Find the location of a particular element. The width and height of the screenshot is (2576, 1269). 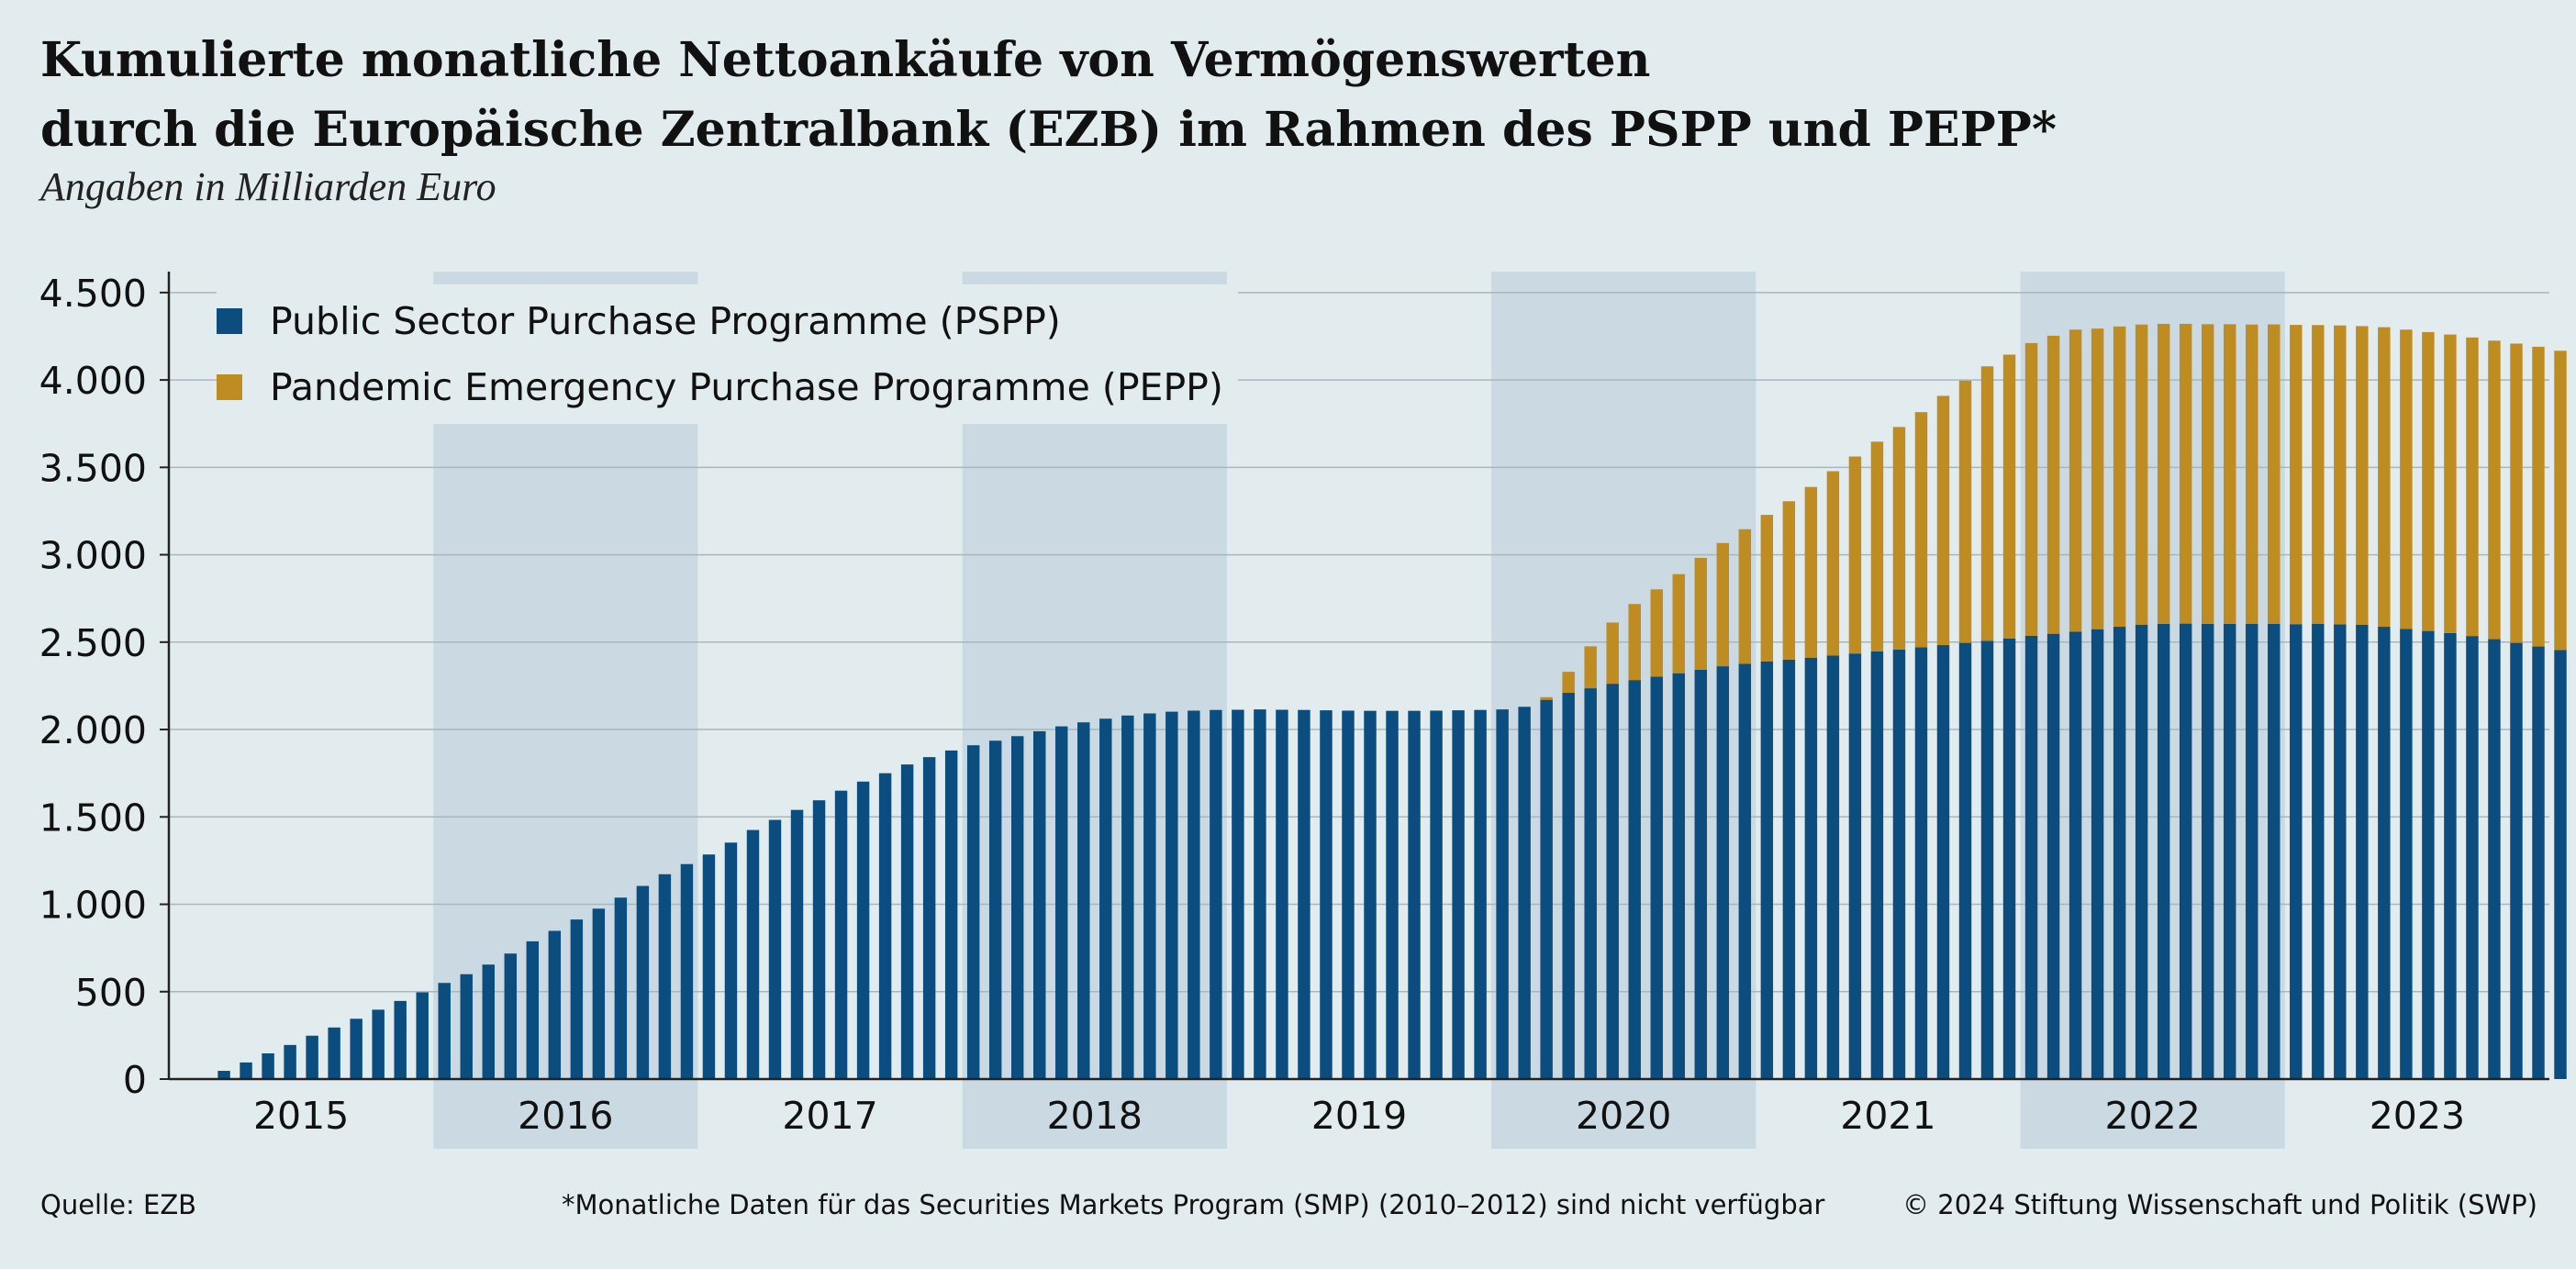

year-band-2022 is located at coordinates (2152, 710).